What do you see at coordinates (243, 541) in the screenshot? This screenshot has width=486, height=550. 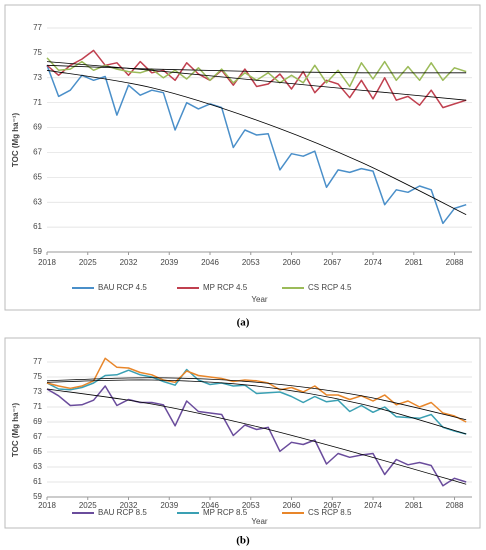 I see `caption: (b)` at bounding box center [243, 541].